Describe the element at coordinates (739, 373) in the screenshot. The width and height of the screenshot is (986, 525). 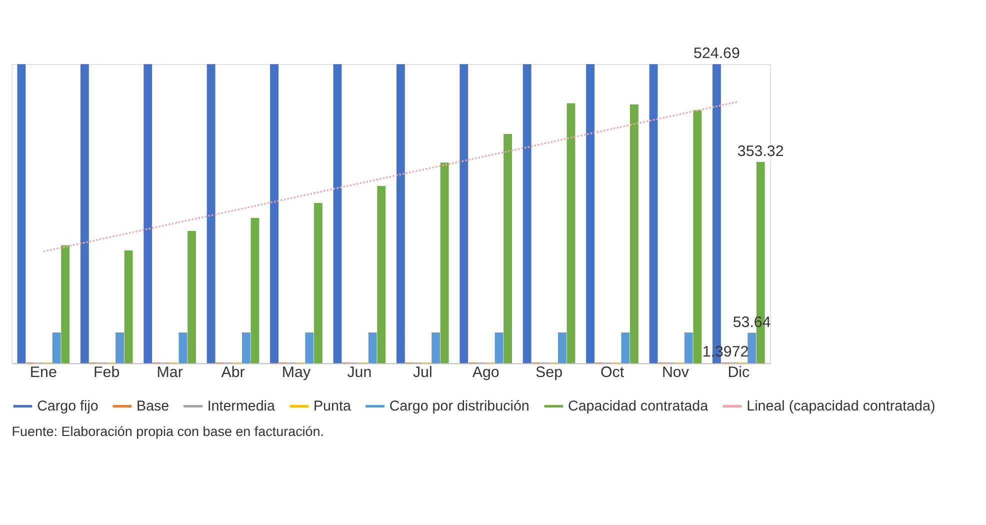
I see `x-tick-label: Dic` at that location.